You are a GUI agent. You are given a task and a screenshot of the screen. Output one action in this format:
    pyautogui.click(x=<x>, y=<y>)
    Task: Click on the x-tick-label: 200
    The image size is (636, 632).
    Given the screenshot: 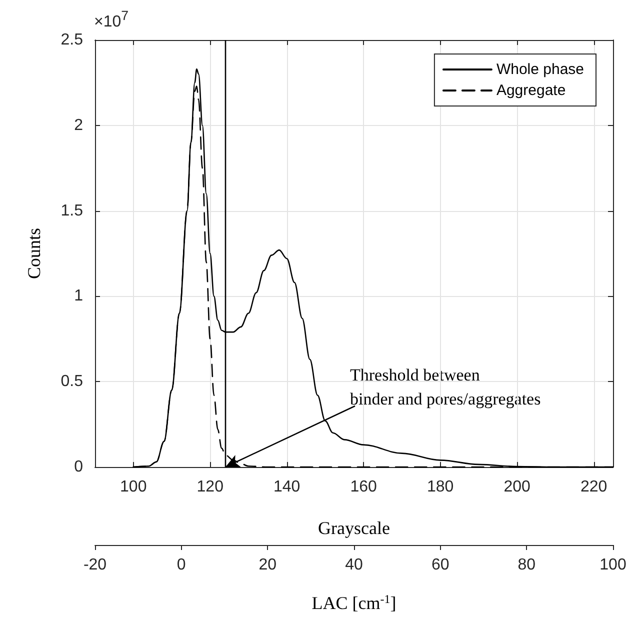 What is the action you would take?
    pyautogui.click(x=517, y=487)
    